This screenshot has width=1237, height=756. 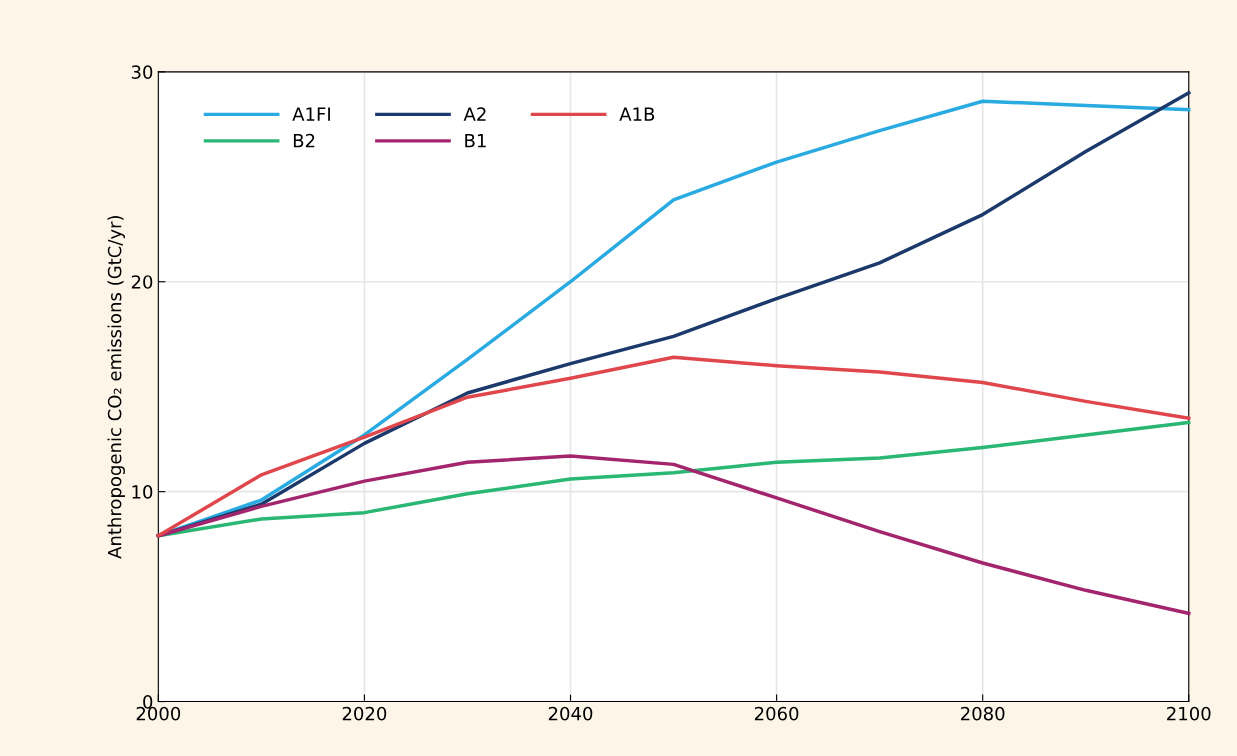 What do you see at coordinates (304, 140) in the screenshot?
I see `legend-label: B2` at bounding box center [304, 140].